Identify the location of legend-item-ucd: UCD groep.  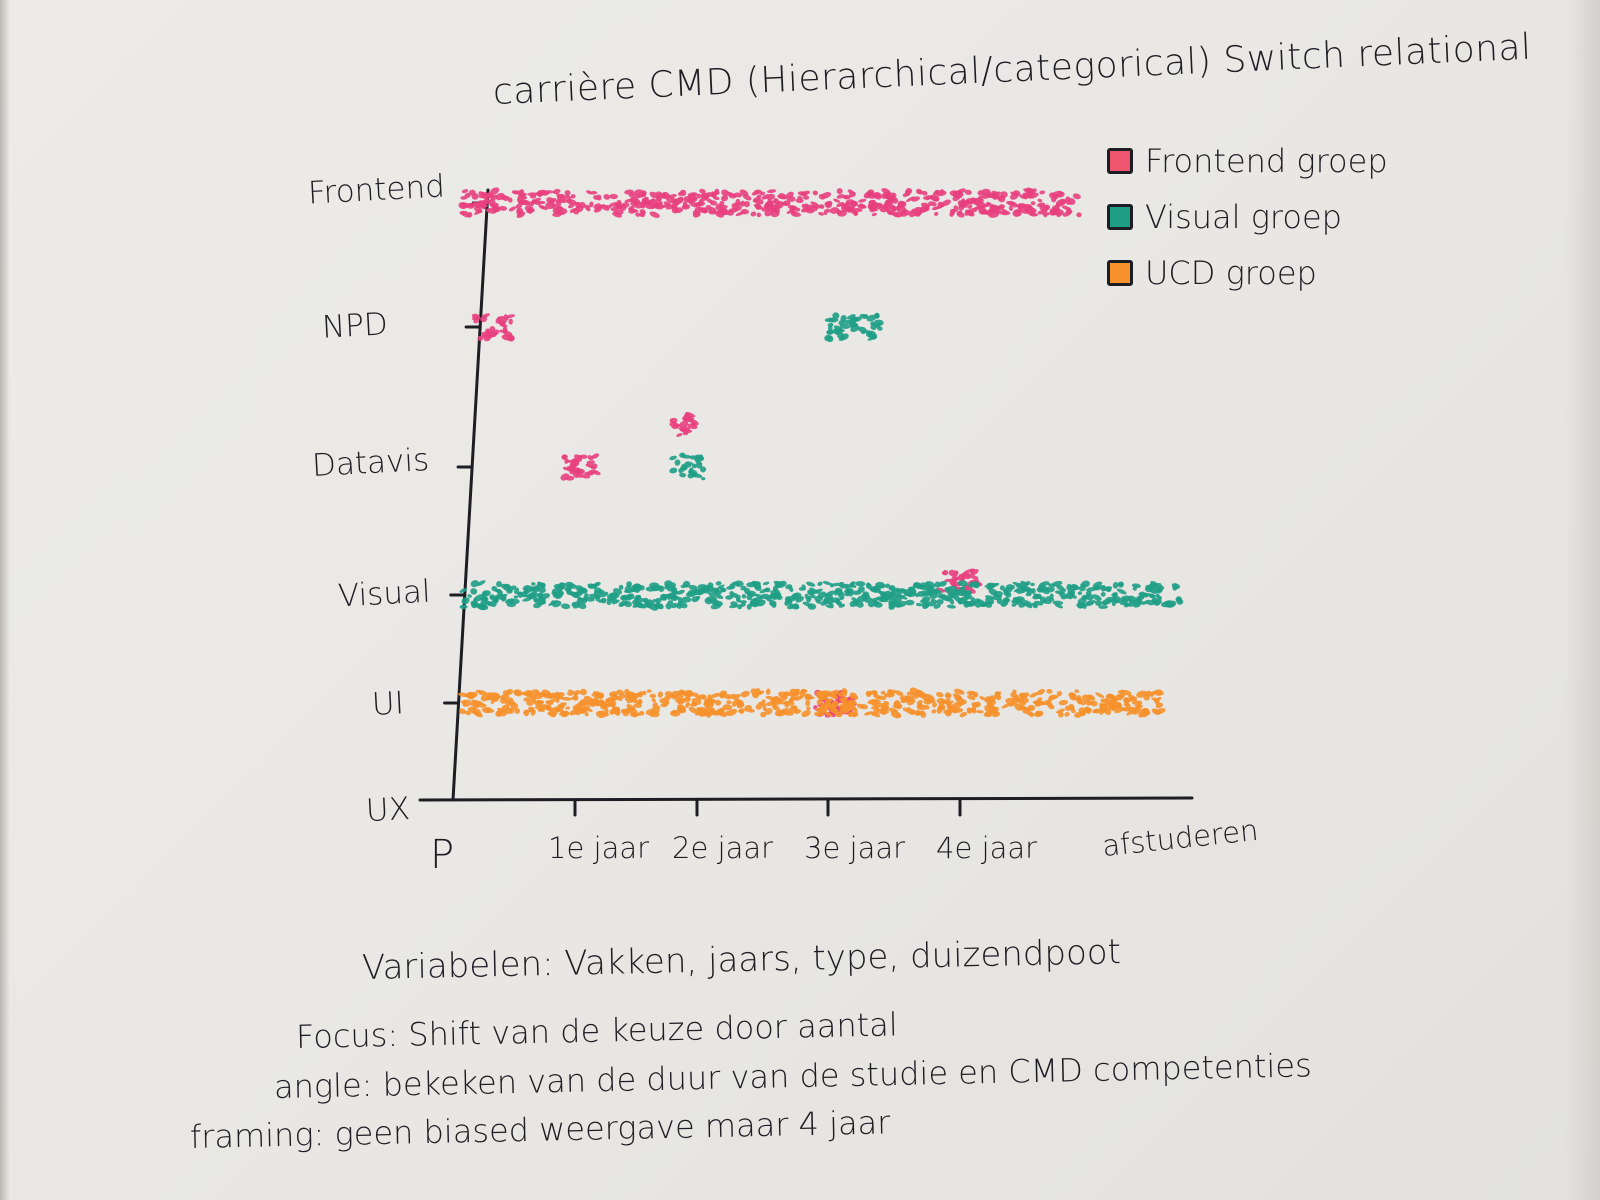
(1212, 273).